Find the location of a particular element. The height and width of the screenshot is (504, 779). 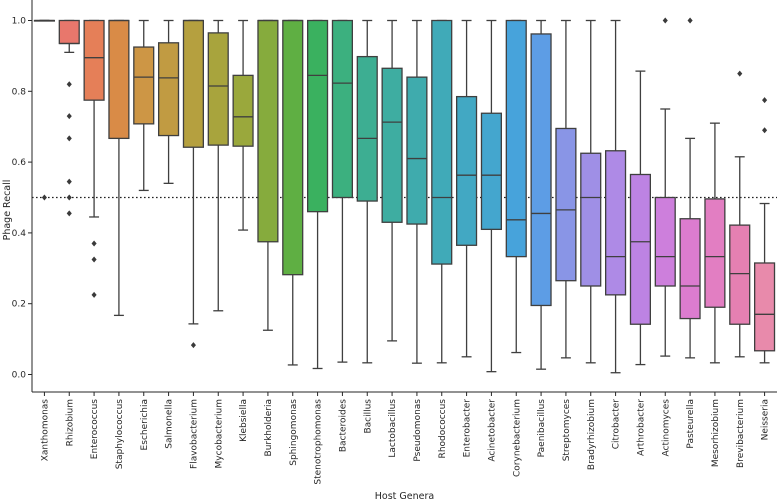

x-tick-label: Enterobacter is located at coordinates (468, 428).